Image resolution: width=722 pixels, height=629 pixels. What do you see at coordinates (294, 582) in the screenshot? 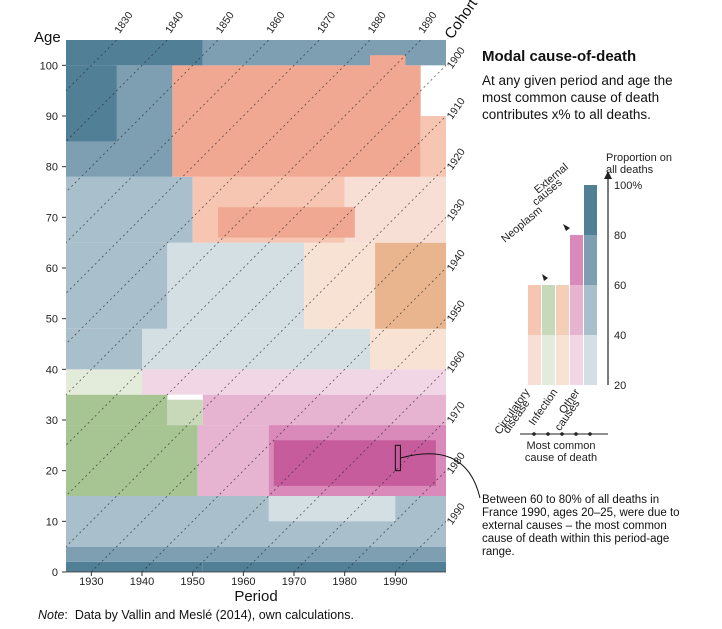
I see `x-tick-label: 1970` at bounding box center [294, 582].